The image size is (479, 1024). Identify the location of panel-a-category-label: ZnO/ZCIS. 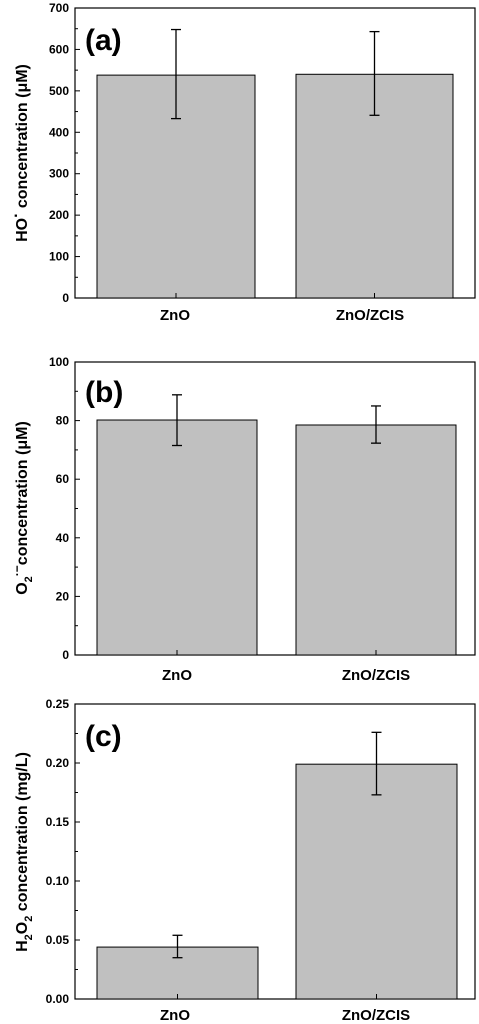
(370, 315).